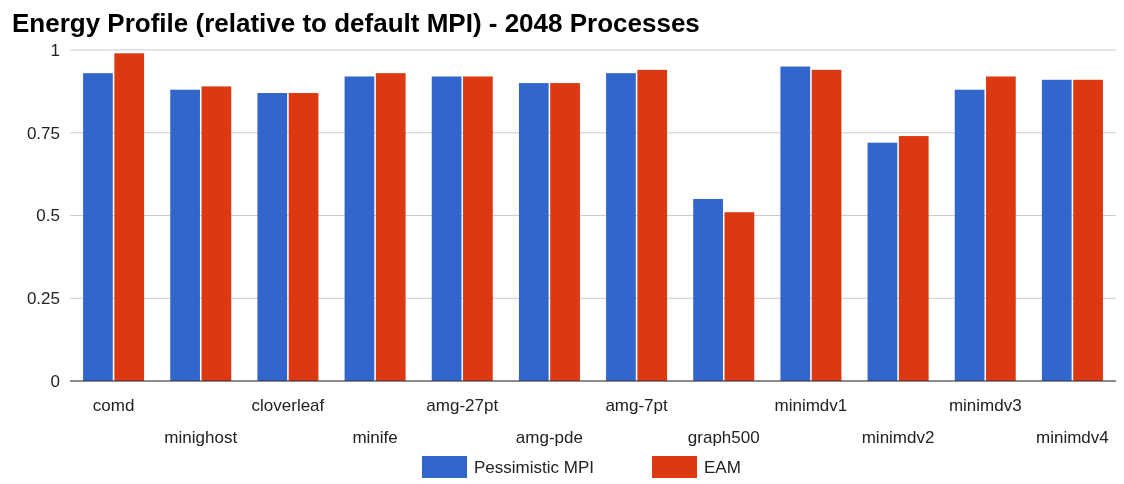 This screenshot has width=1124, height=484. I want to click on x-tick-label: minimdv4, so click(1072, 437).